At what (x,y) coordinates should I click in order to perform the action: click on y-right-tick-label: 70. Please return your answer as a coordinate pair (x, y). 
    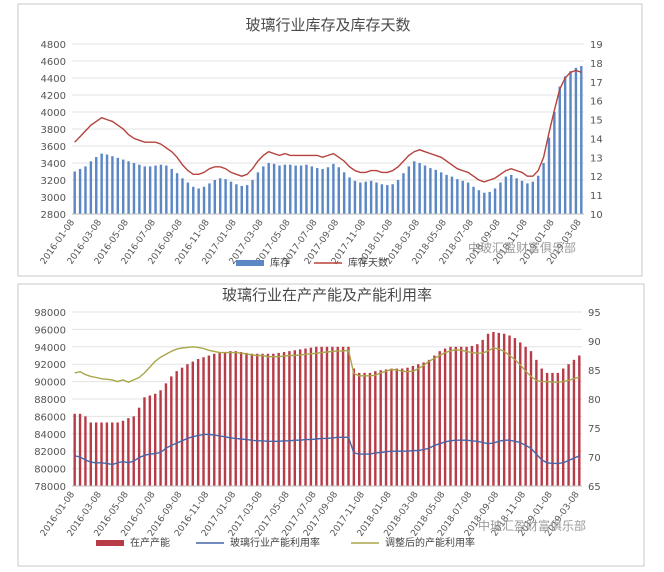
    Looking at the image, I should click on (594, 458).